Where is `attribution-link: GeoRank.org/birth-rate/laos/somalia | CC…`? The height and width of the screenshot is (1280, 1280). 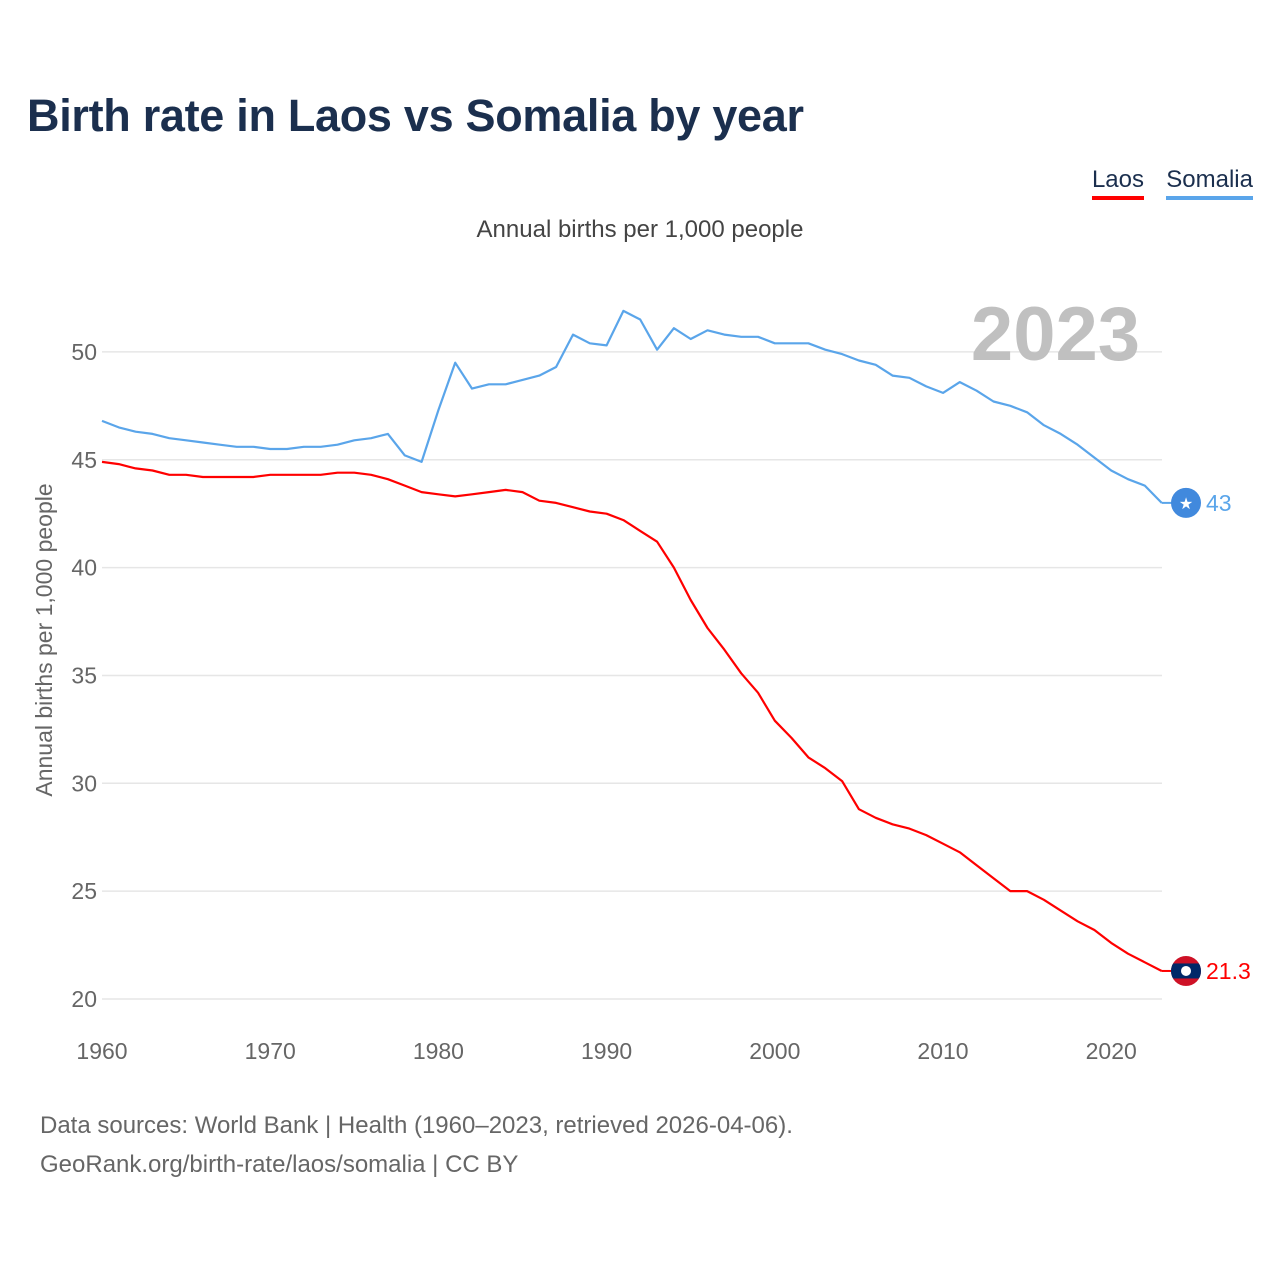
attribution-link: GeoRank.org/birth-rate/laos/somalia | CC… is located at coordinates (279, 1164).